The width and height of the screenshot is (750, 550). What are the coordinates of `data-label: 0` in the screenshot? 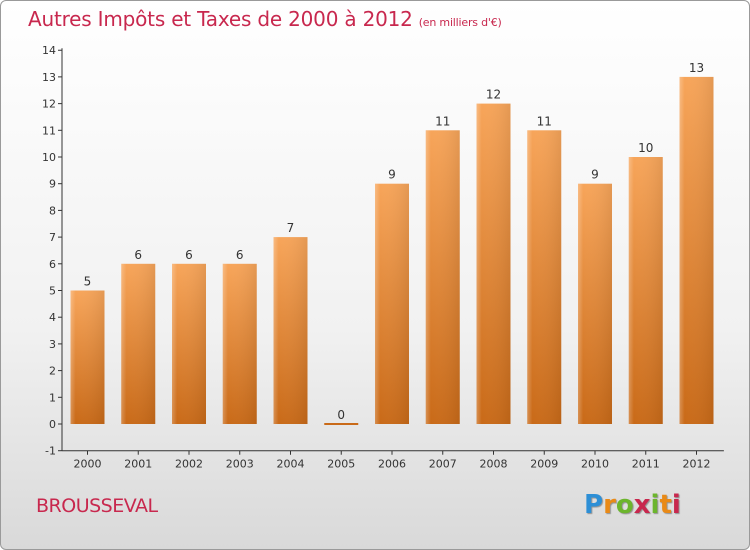 It's located at (341, 415).